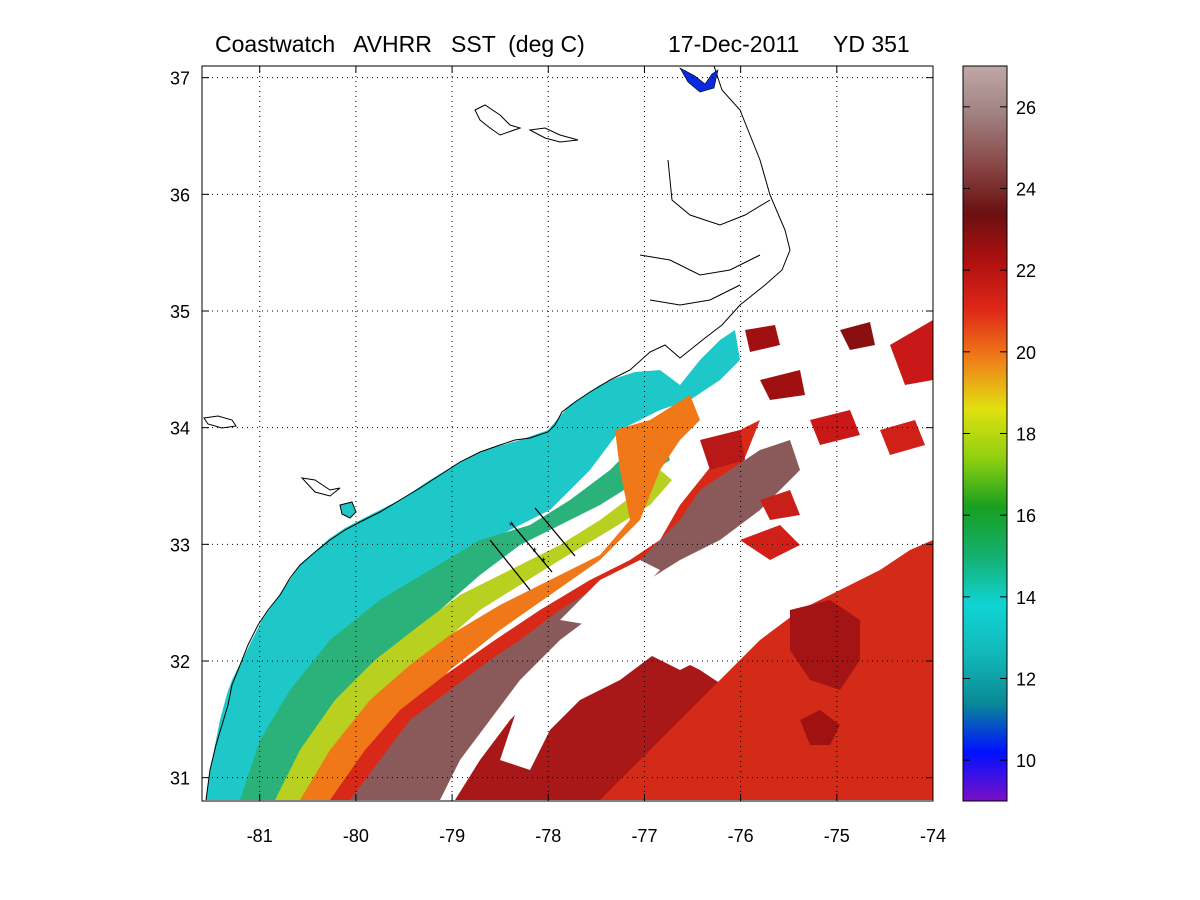 The width and height of the screenshot is (1200, 900). I want to click on lat-tick-label: 31, so click(180, 779).